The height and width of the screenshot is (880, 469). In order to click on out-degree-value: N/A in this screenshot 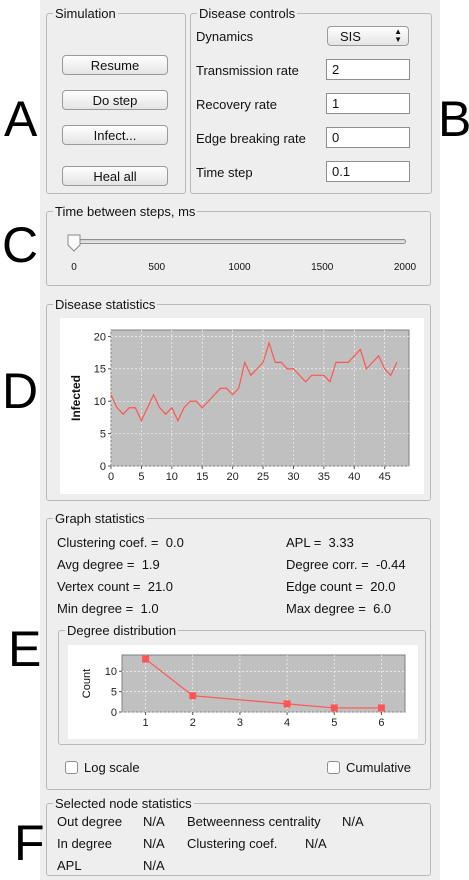, I will do `click(154, 821)`.